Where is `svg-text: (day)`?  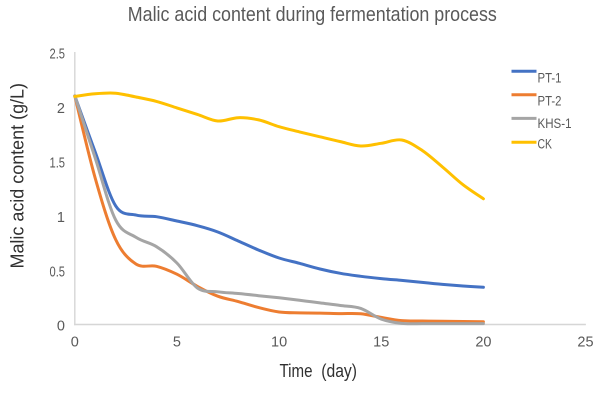
svg-text: (day) is located at coordinates (339, 371).